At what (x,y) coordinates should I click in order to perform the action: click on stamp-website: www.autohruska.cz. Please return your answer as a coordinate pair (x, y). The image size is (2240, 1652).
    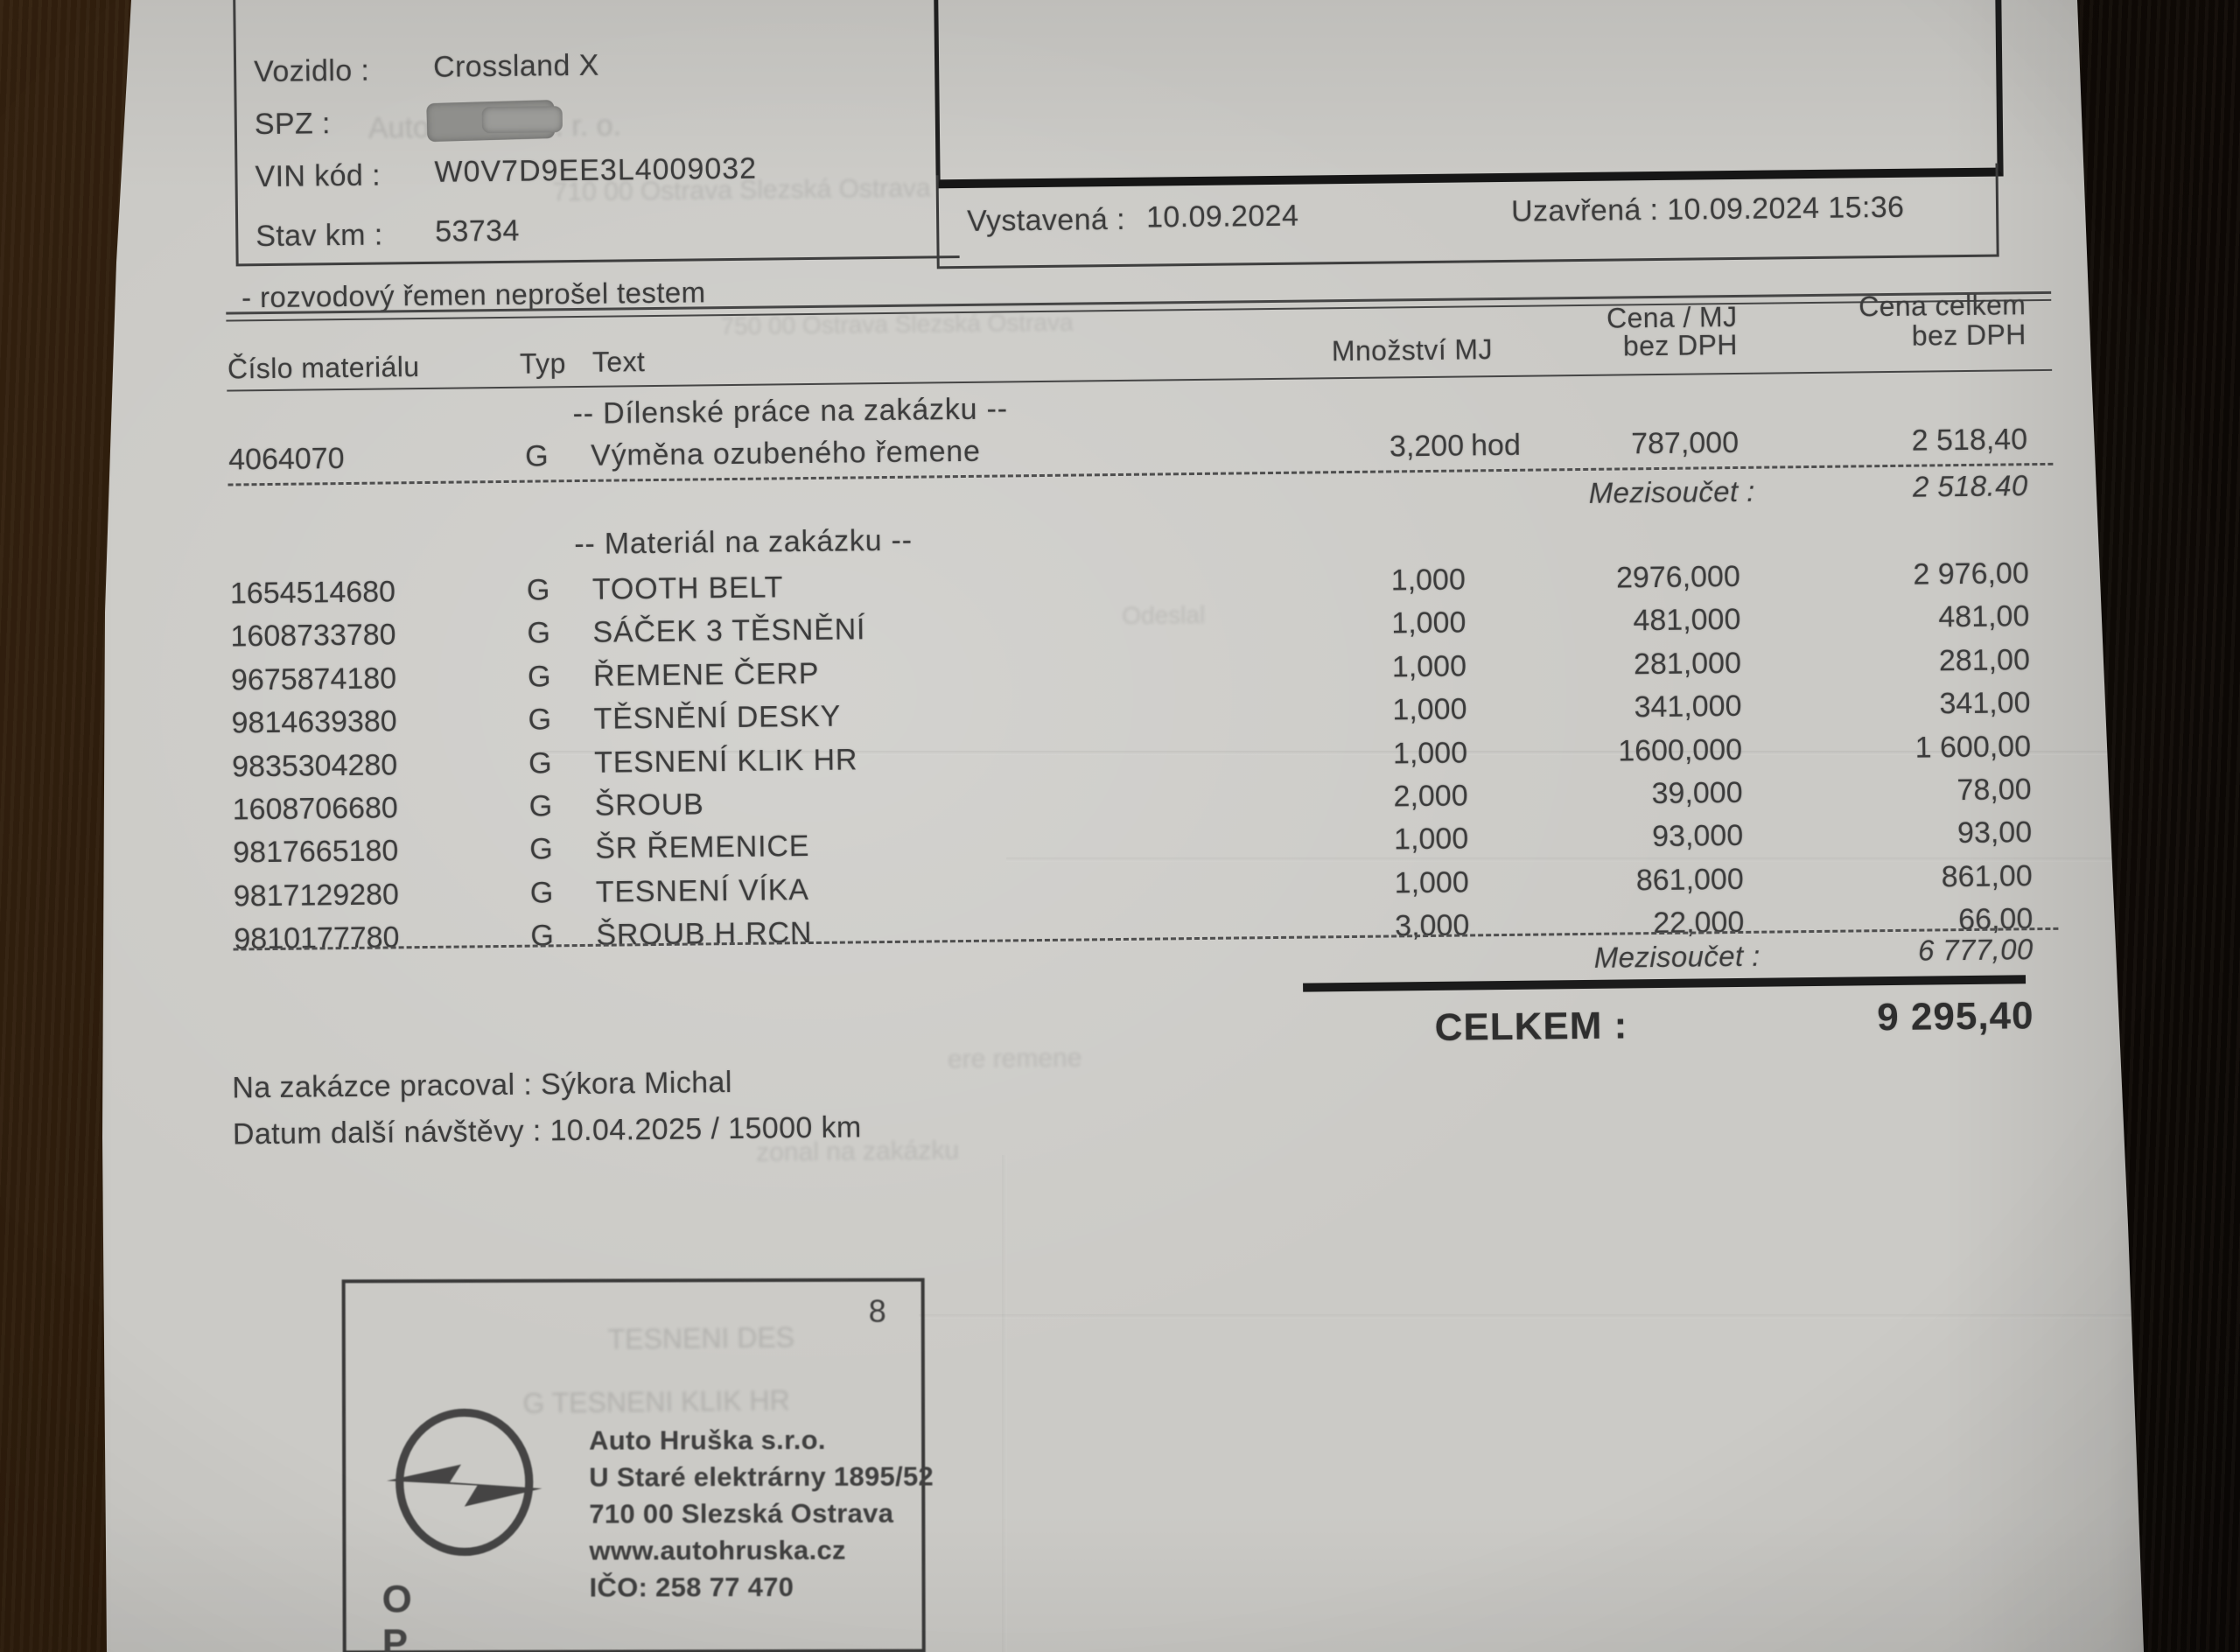
    Looking at the image, I should click on (717, 1550).